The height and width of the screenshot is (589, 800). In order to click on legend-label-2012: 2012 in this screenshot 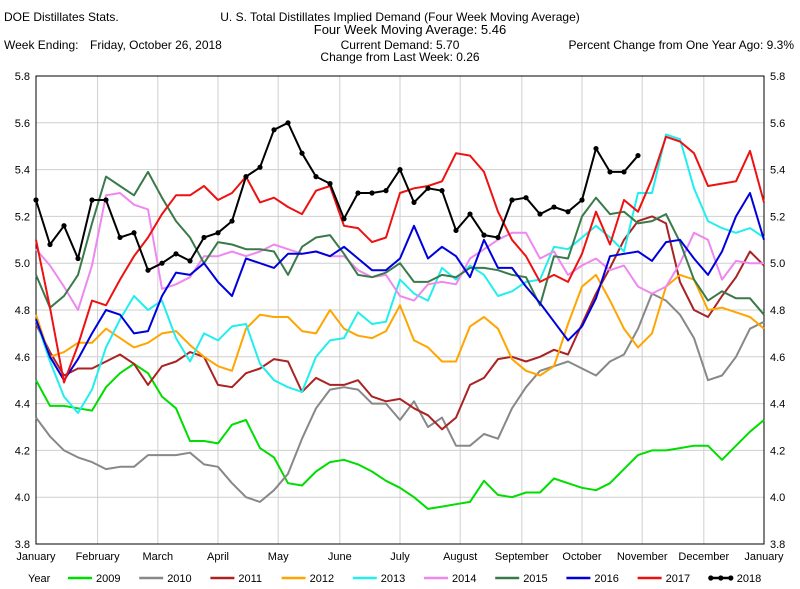, I will do `click(322, 579)`.